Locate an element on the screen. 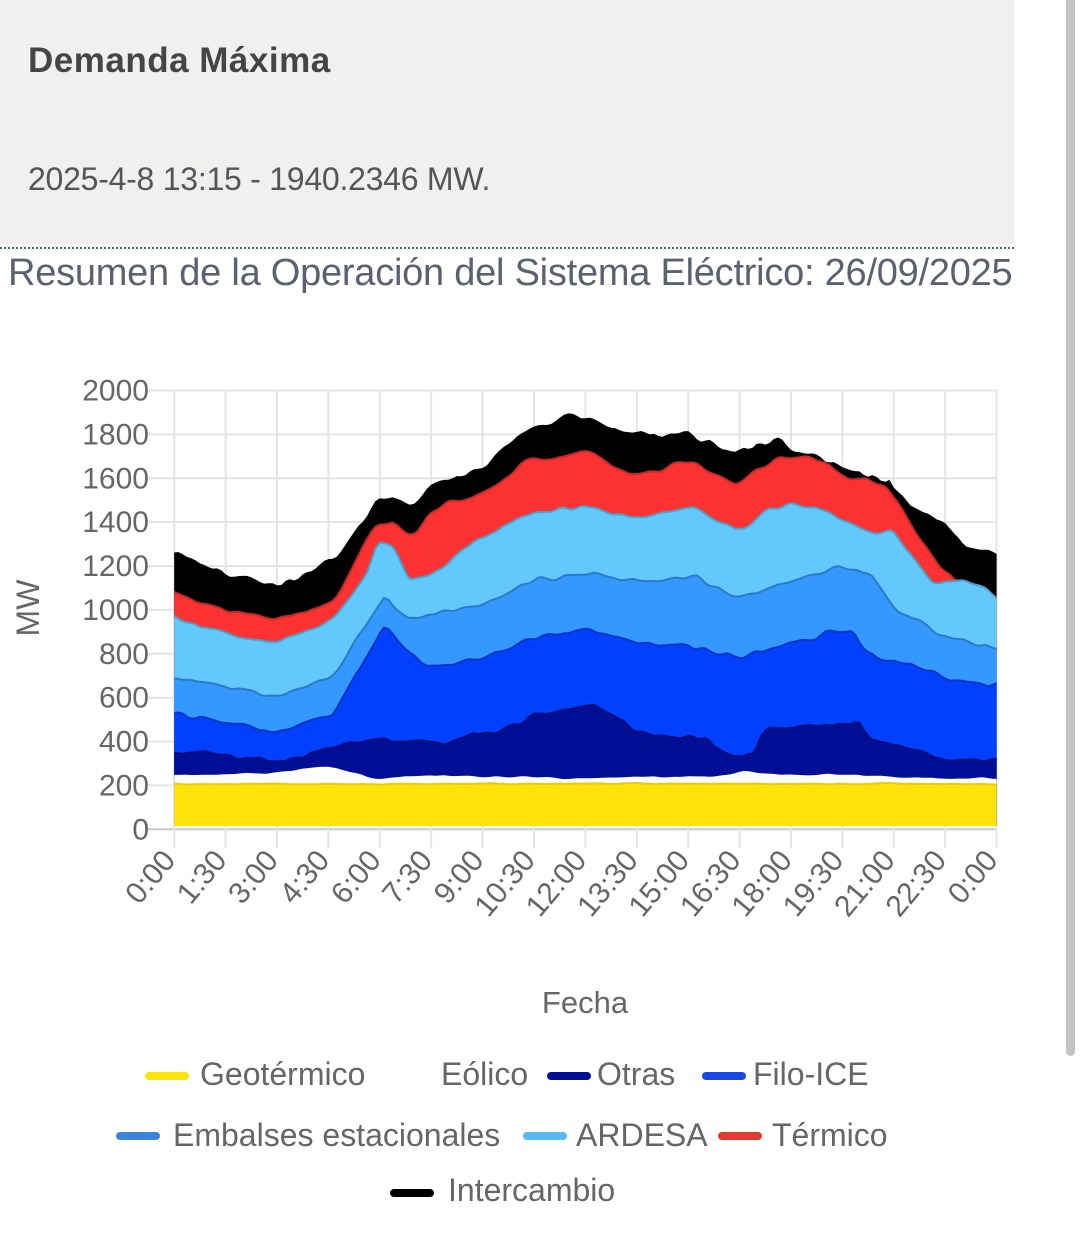  svg-text: 1800 is located at coordinates (115, 434).